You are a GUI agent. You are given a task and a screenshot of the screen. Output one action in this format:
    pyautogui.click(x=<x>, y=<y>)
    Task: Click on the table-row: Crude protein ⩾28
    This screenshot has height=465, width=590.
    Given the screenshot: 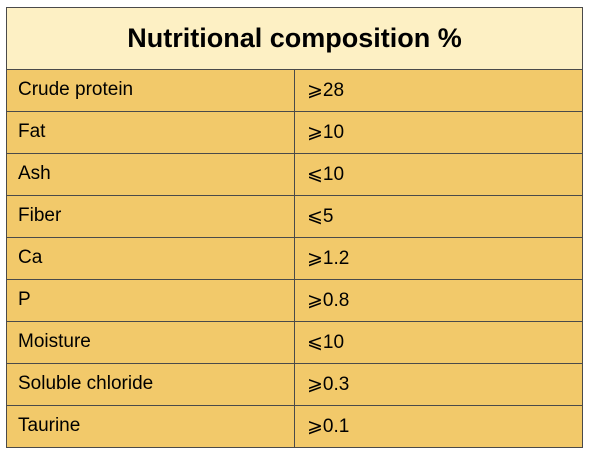 What is the action you would take?
    pyautogui.click(x=294, y=90)
    